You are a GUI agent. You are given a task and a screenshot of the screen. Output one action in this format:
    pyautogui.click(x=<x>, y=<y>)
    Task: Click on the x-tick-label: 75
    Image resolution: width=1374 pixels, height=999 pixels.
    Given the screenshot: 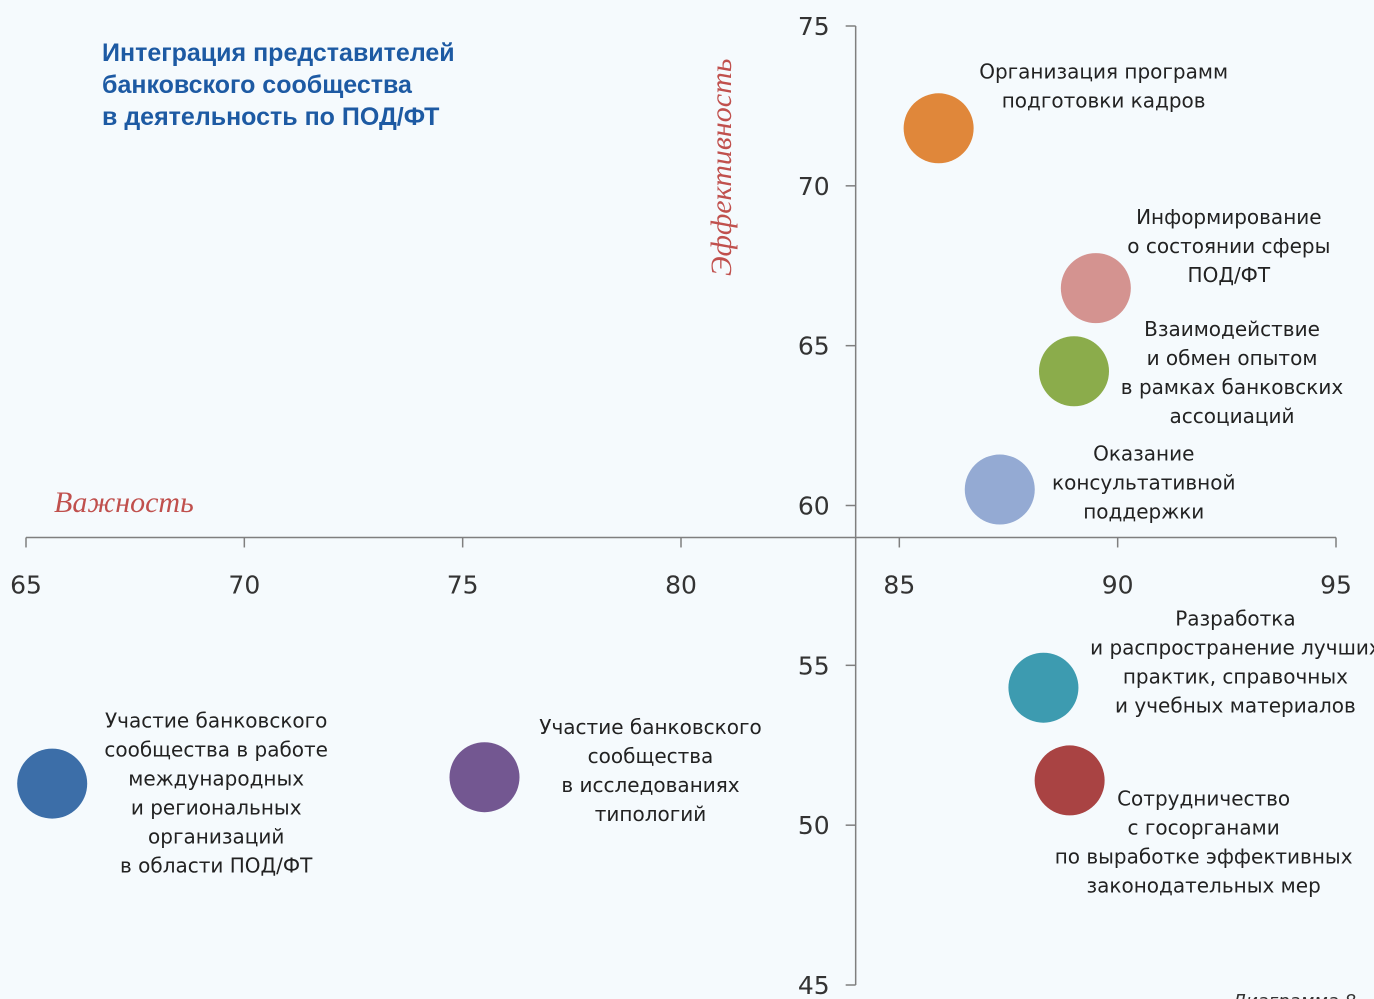 What is the action you would take?
    pyautogui.click(x=463, y=584)
    